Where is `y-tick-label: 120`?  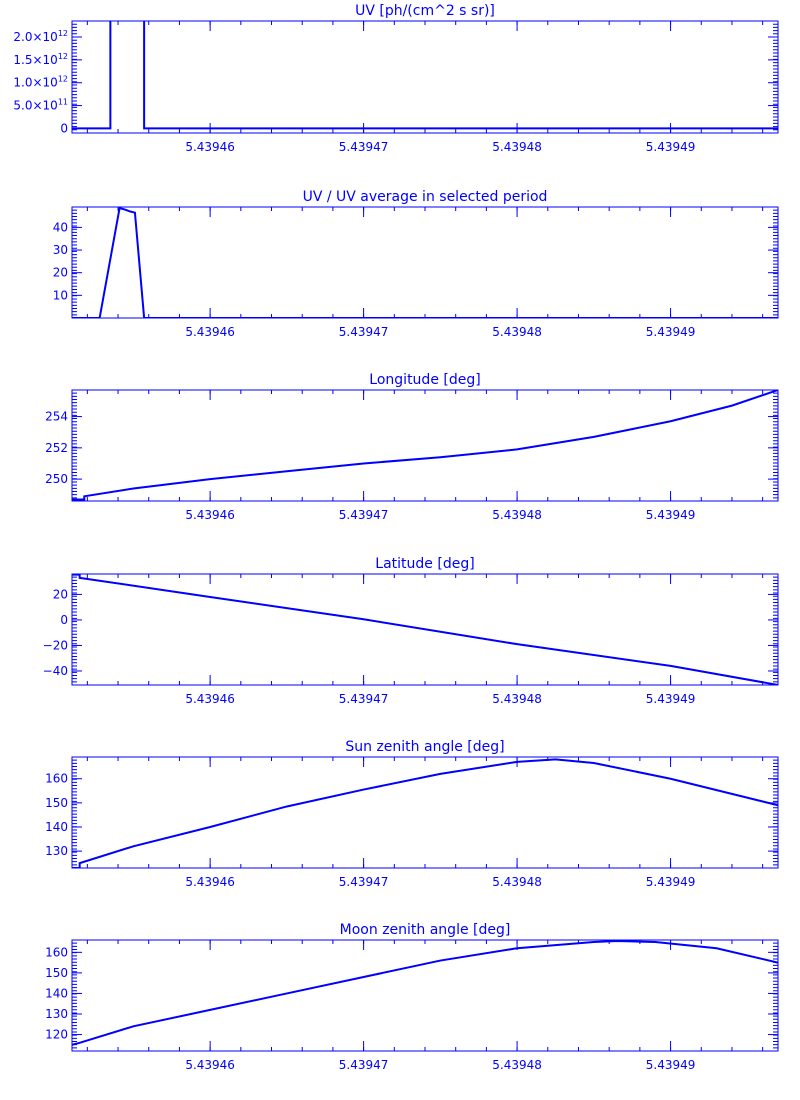
y-tick-label: 120 is located at coordinates (56, 1035).